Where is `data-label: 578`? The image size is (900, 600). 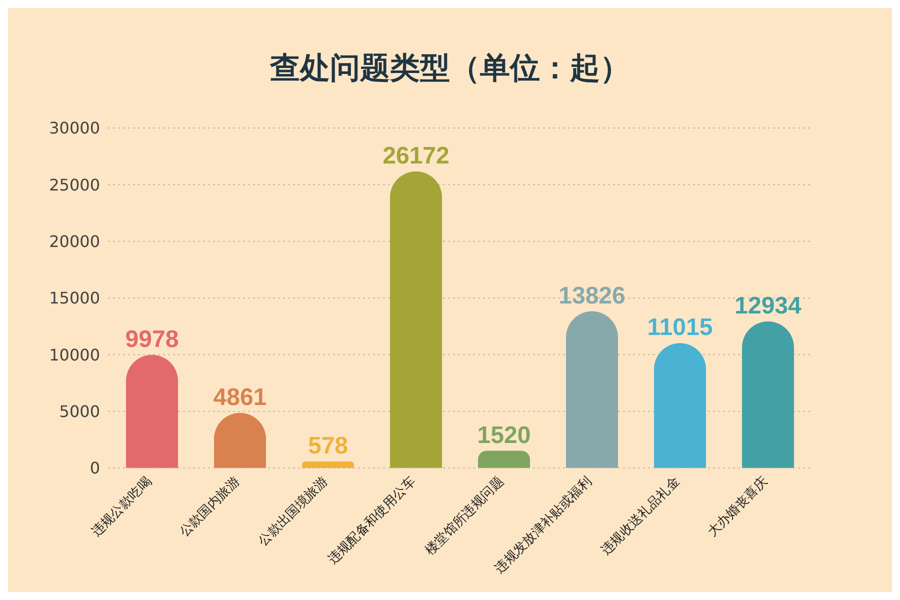 data-label: 578 is located at coordinates (328, 446).